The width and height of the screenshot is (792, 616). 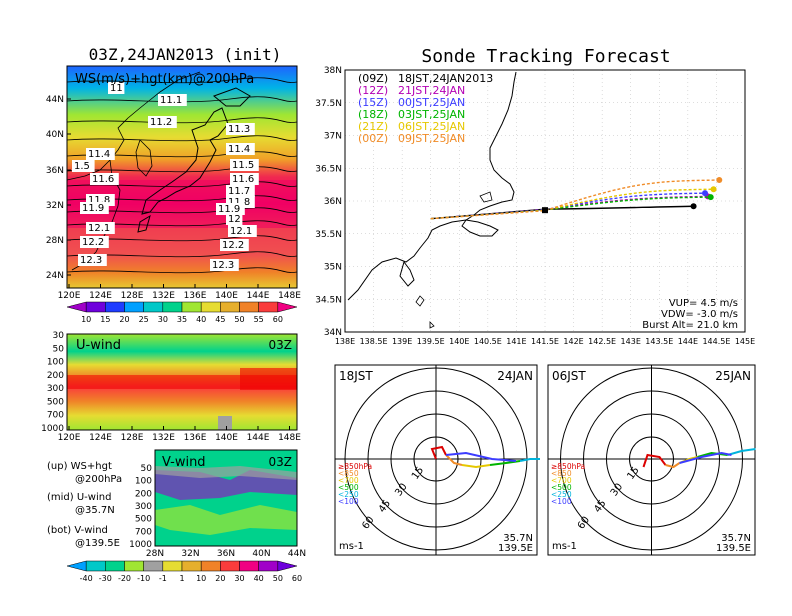 I want to click on lat-tick-label: 28N, so click(x=155, y=554).